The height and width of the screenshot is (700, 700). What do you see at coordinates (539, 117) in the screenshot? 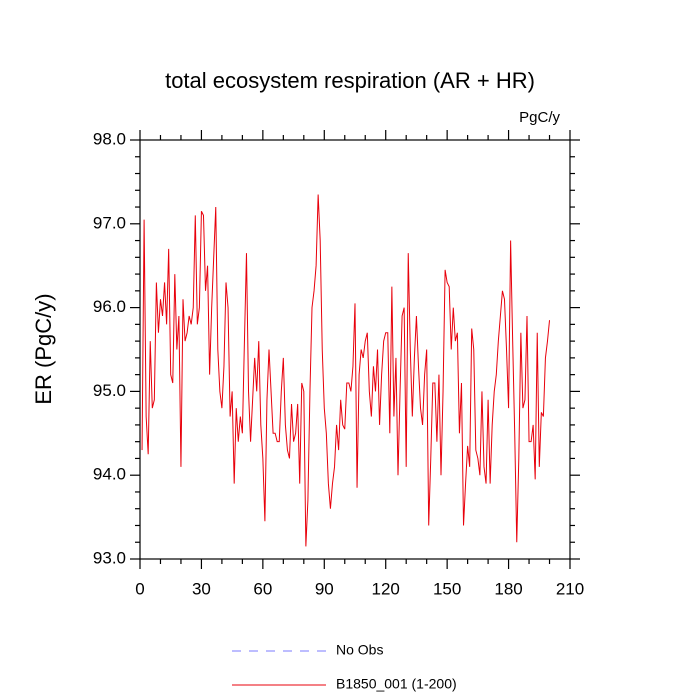
I see `units-label: PgC/y` at bounding box center [539, 117].